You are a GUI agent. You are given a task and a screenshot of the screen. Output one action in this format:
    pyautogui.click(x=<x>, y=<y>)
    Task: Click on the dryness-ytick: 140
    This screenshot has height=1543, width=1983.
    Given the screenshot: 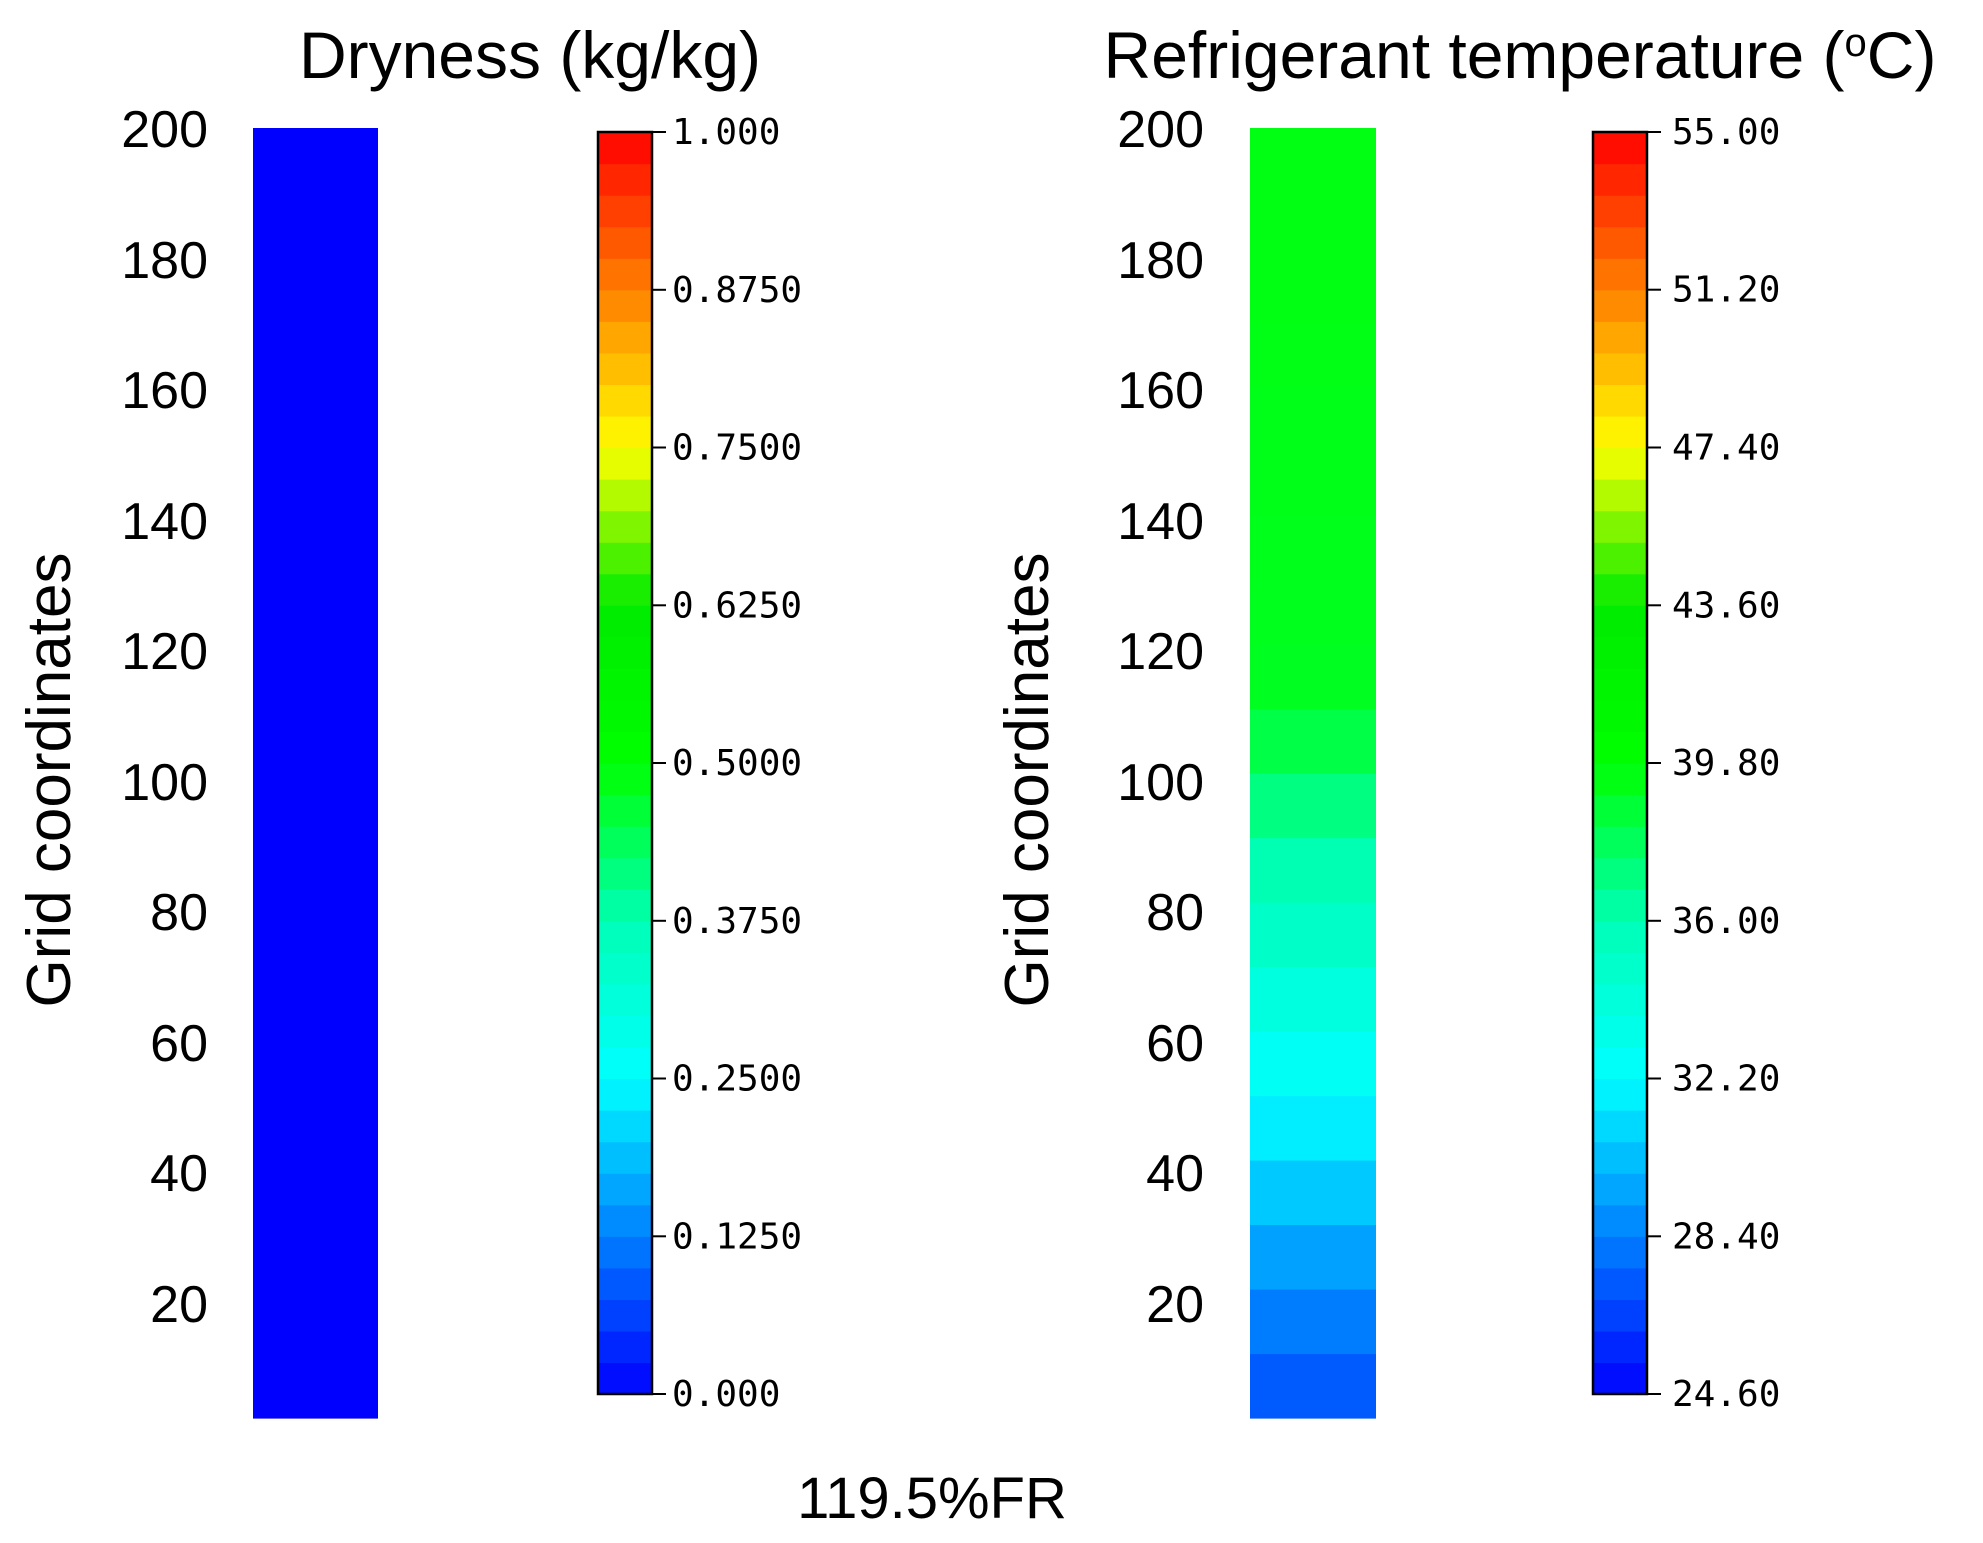 What is the action you would take?
    pyautogui.click(x=164, y=522)
    